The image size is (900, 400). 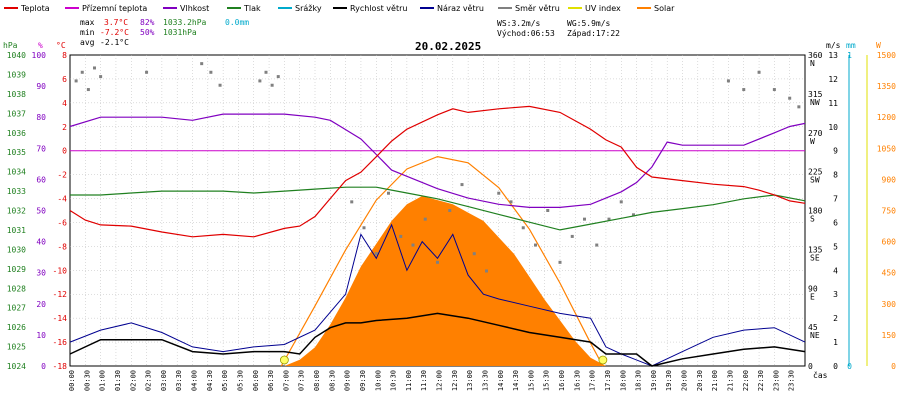 I want to click on legend-label: Tlak, so click(x=252, y=8).